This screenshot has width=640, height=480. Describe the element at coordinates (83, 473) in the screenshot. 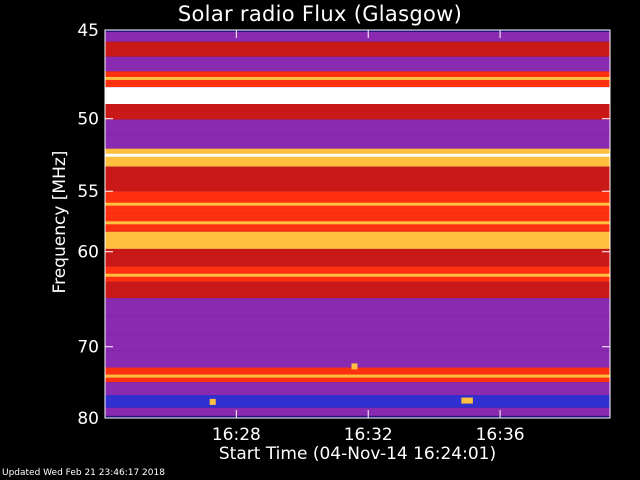

I see `updated-footer: Updated Wed Feb 21 23:46:17 2018` at that location.